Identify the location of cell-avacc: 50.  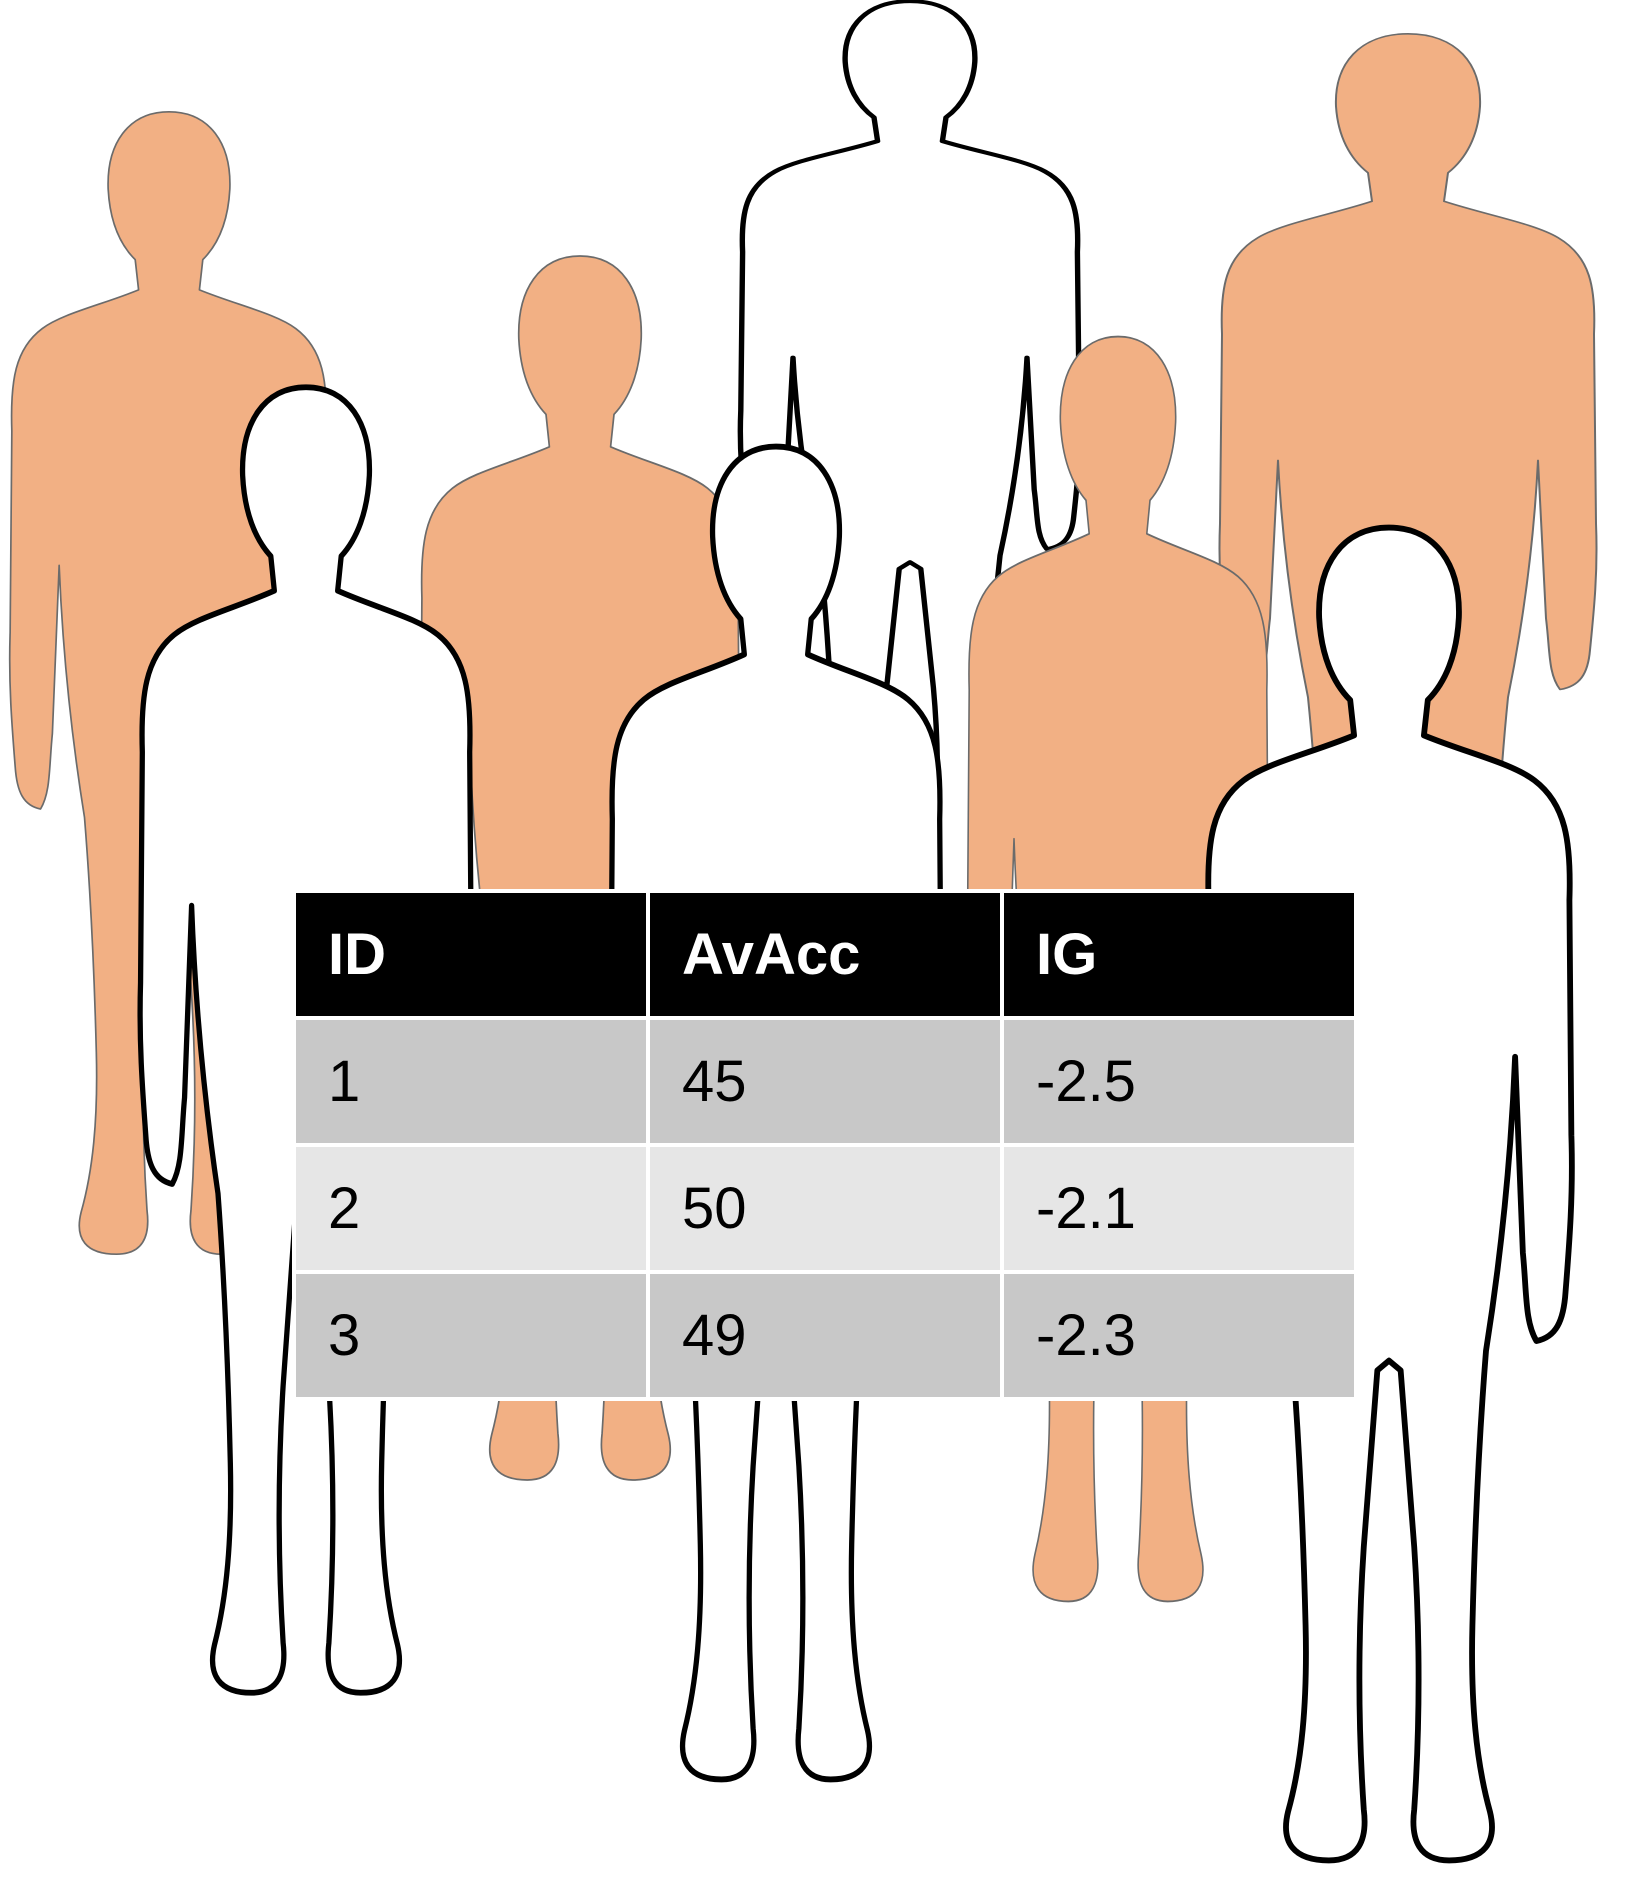
(825, 1208).